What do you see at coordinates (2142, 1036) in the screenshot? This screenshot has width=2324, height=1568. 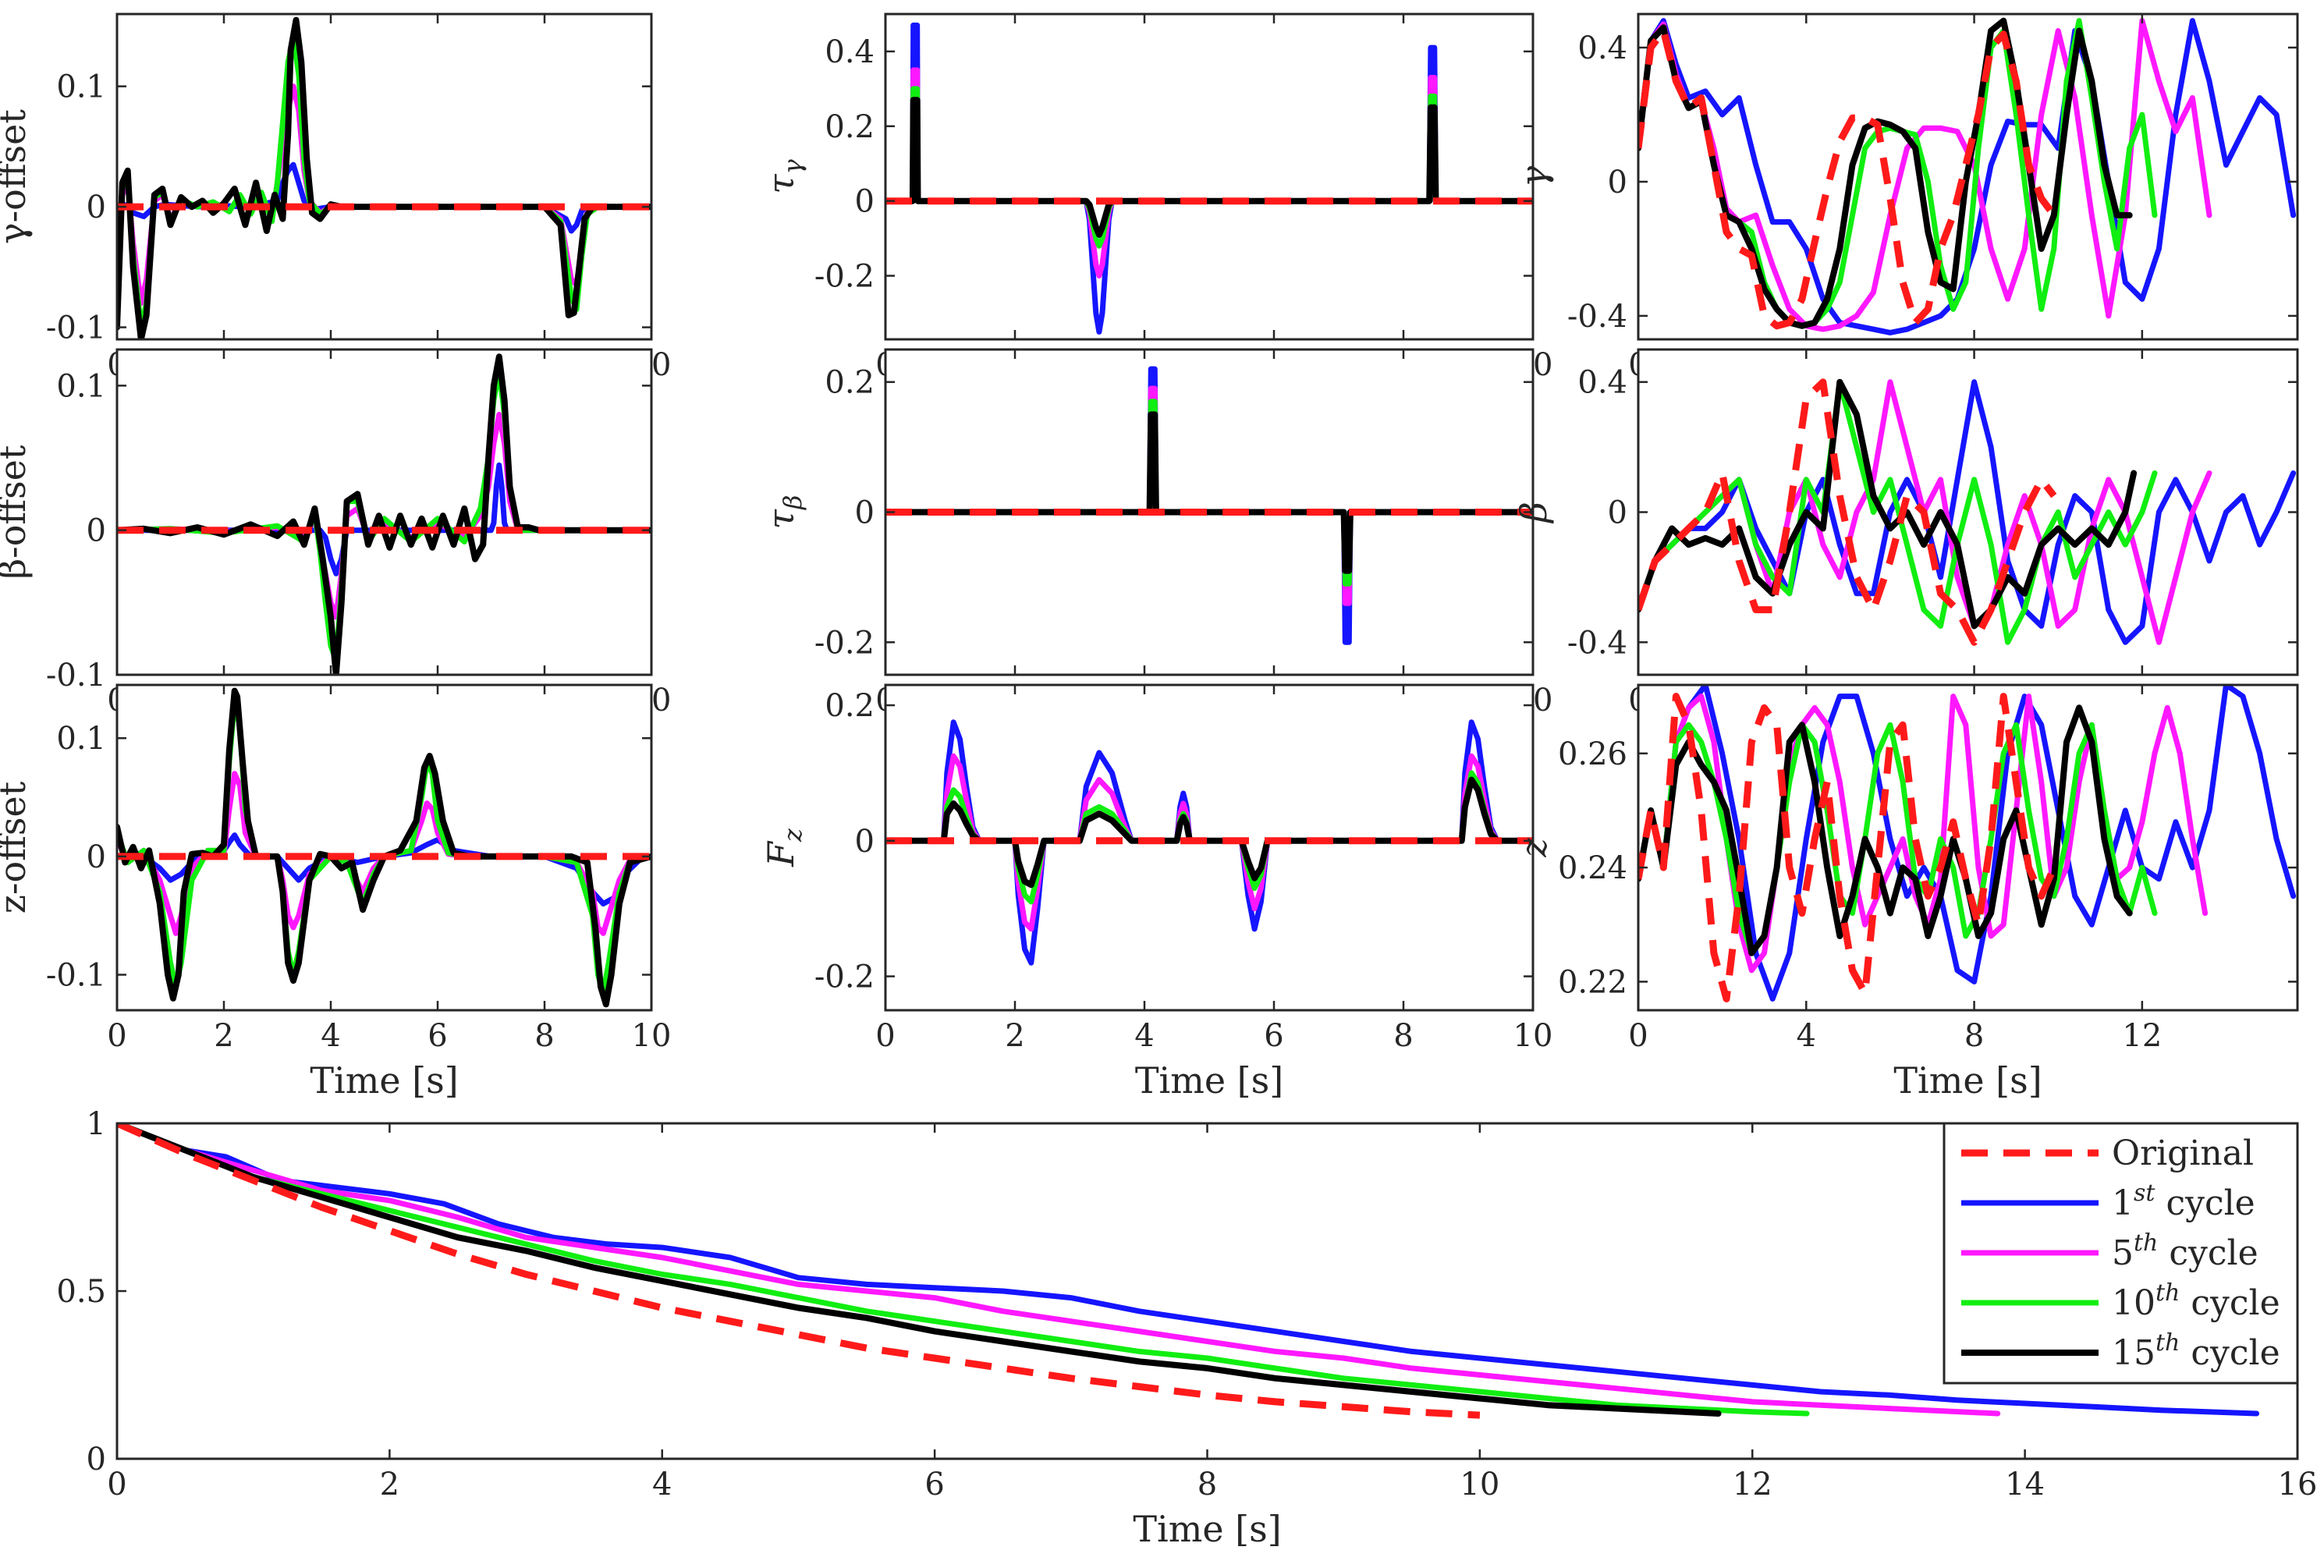 I see `x-tick-label: 12` at bounding box center [2142, 1036].